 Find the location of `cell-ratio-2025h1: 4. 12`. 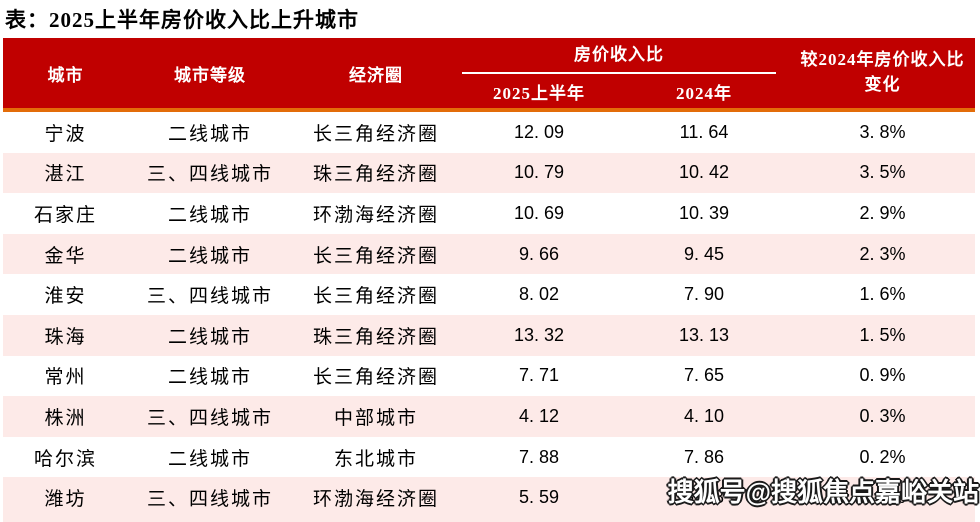

cell-ratio-2025h1: 4. 12 is located at coordinates (539, 416).